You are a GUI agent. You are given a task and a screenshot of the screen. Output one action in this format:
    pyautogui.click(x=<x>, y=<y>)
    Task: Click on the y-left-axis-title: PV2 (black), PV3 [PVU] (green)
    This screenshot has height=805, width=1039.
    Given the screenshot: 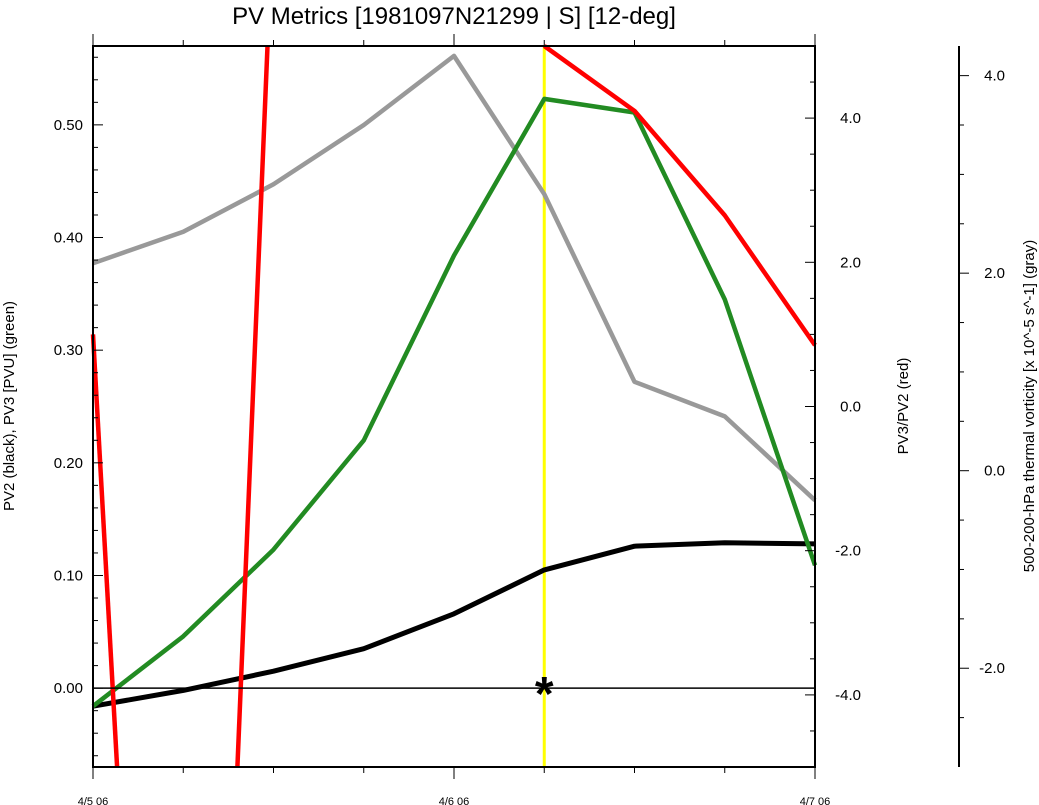 What is the action you would take?
    pyautogui.click(x=9, y=406)
    